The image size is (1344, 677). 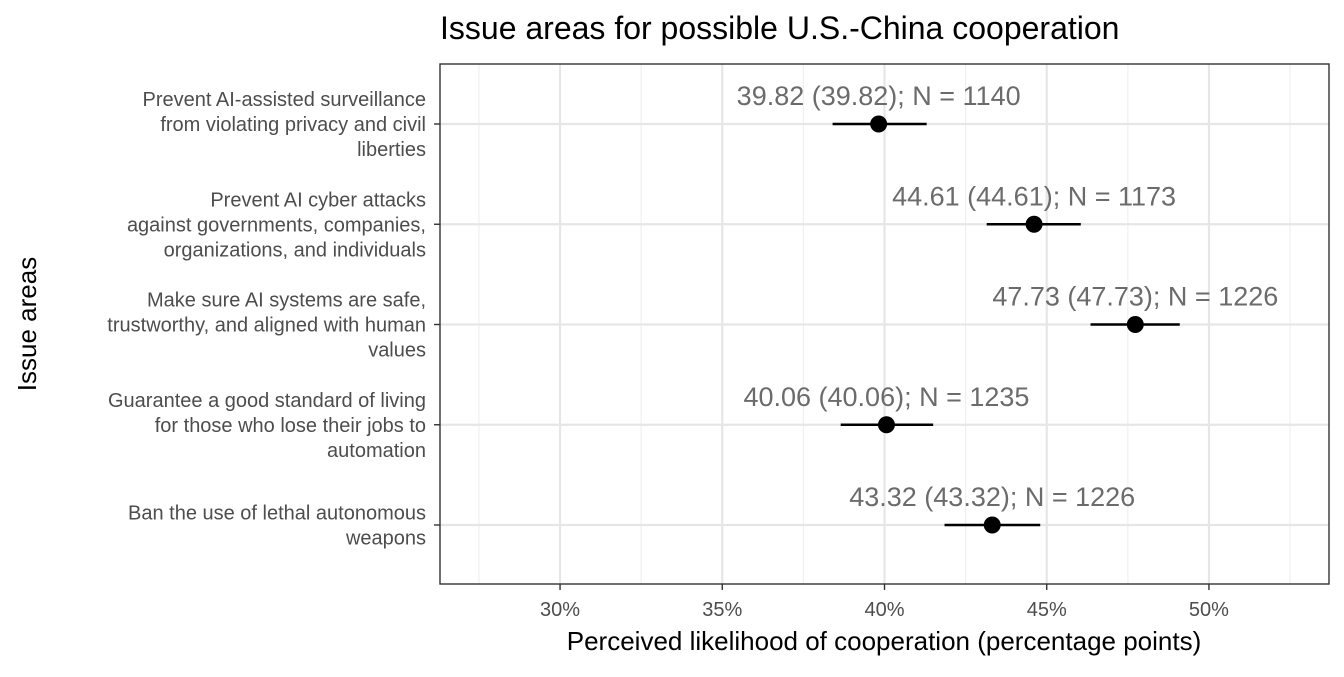 I want to click on y-tick-label-line: Make sure AI systems are safe,, so click(x=286, y=301).